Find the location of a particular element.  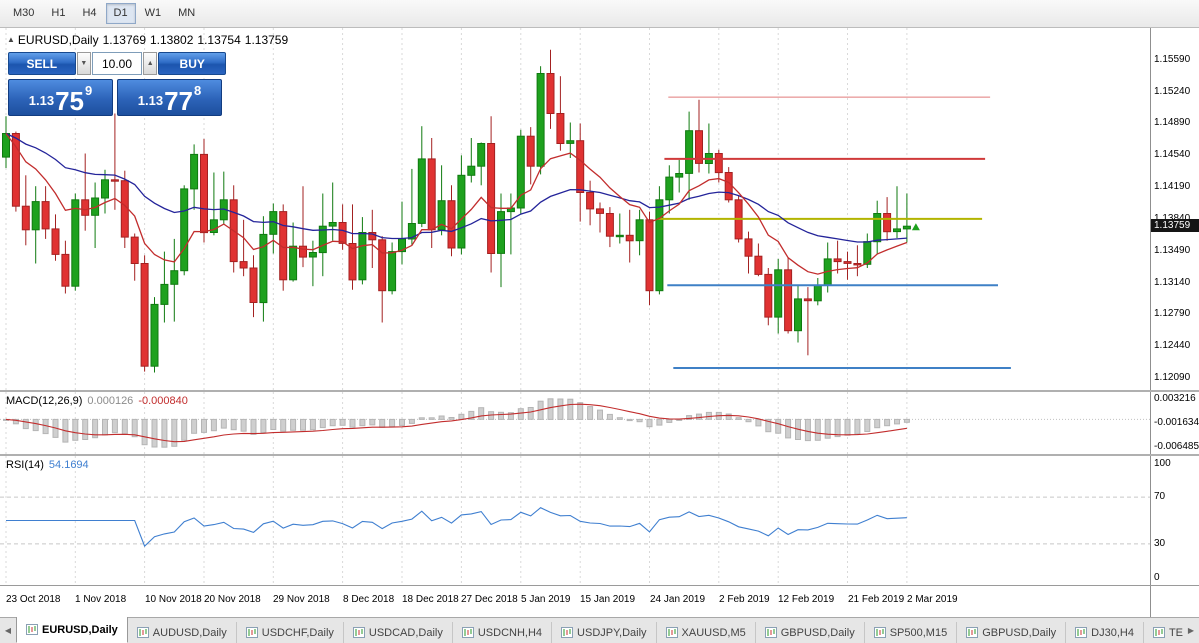

ask-price-big: 77 is located at coordinates (178, 101).